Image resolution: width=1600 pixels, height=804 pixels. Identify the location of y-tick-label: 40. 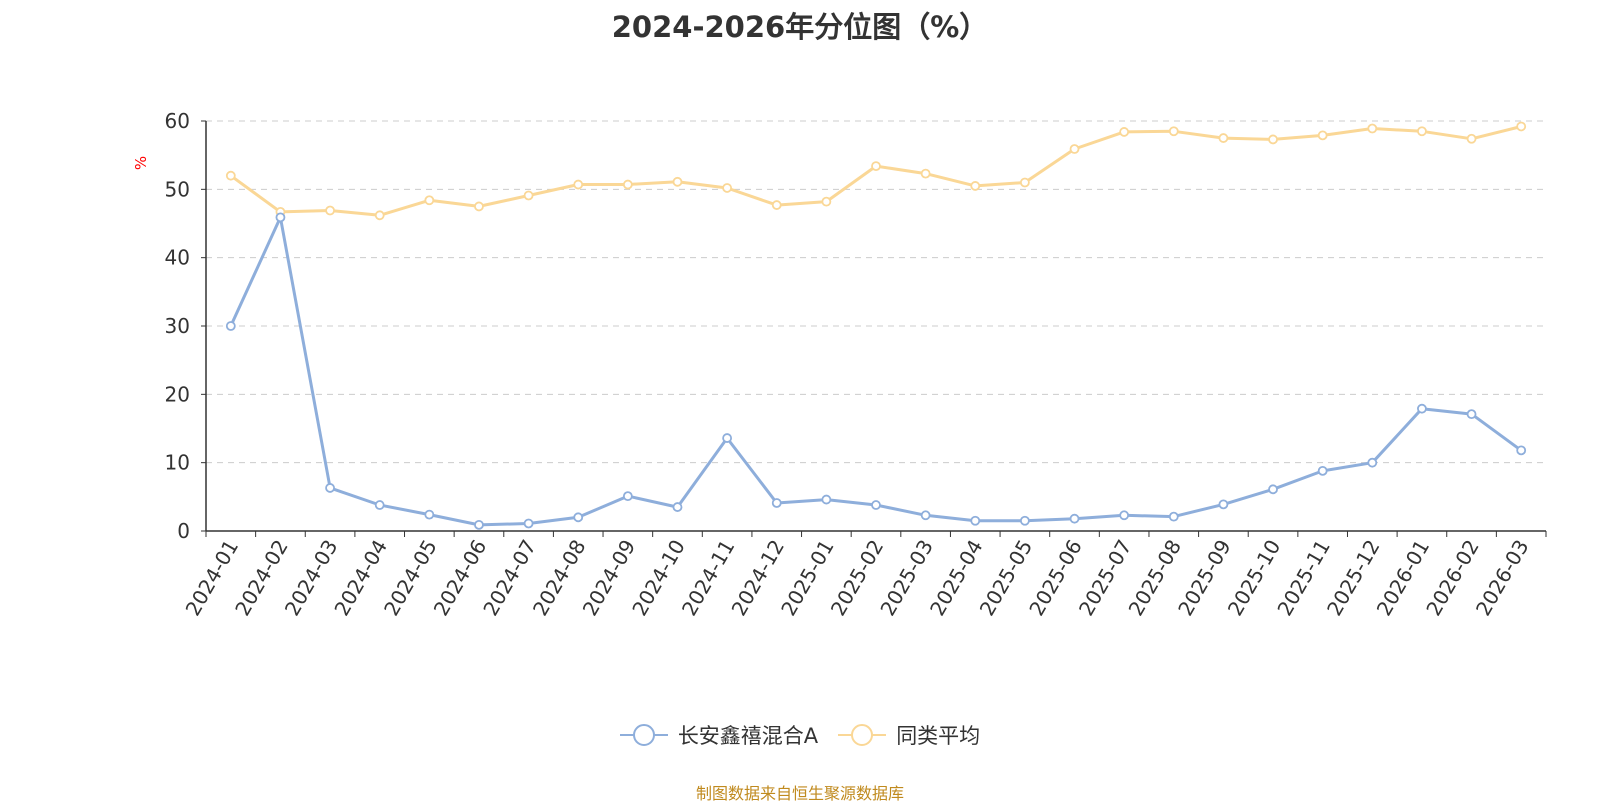
(177, 258).